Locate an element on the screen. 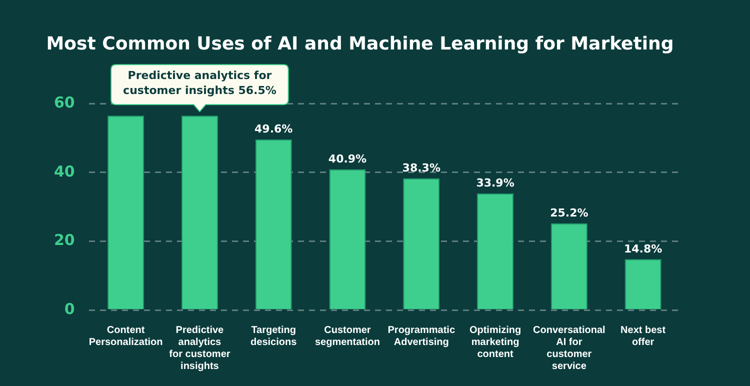 Image resolution: width=750 pixels, height=386 pixels. y-tick-label: 40 is located at coordinates (64, 171).